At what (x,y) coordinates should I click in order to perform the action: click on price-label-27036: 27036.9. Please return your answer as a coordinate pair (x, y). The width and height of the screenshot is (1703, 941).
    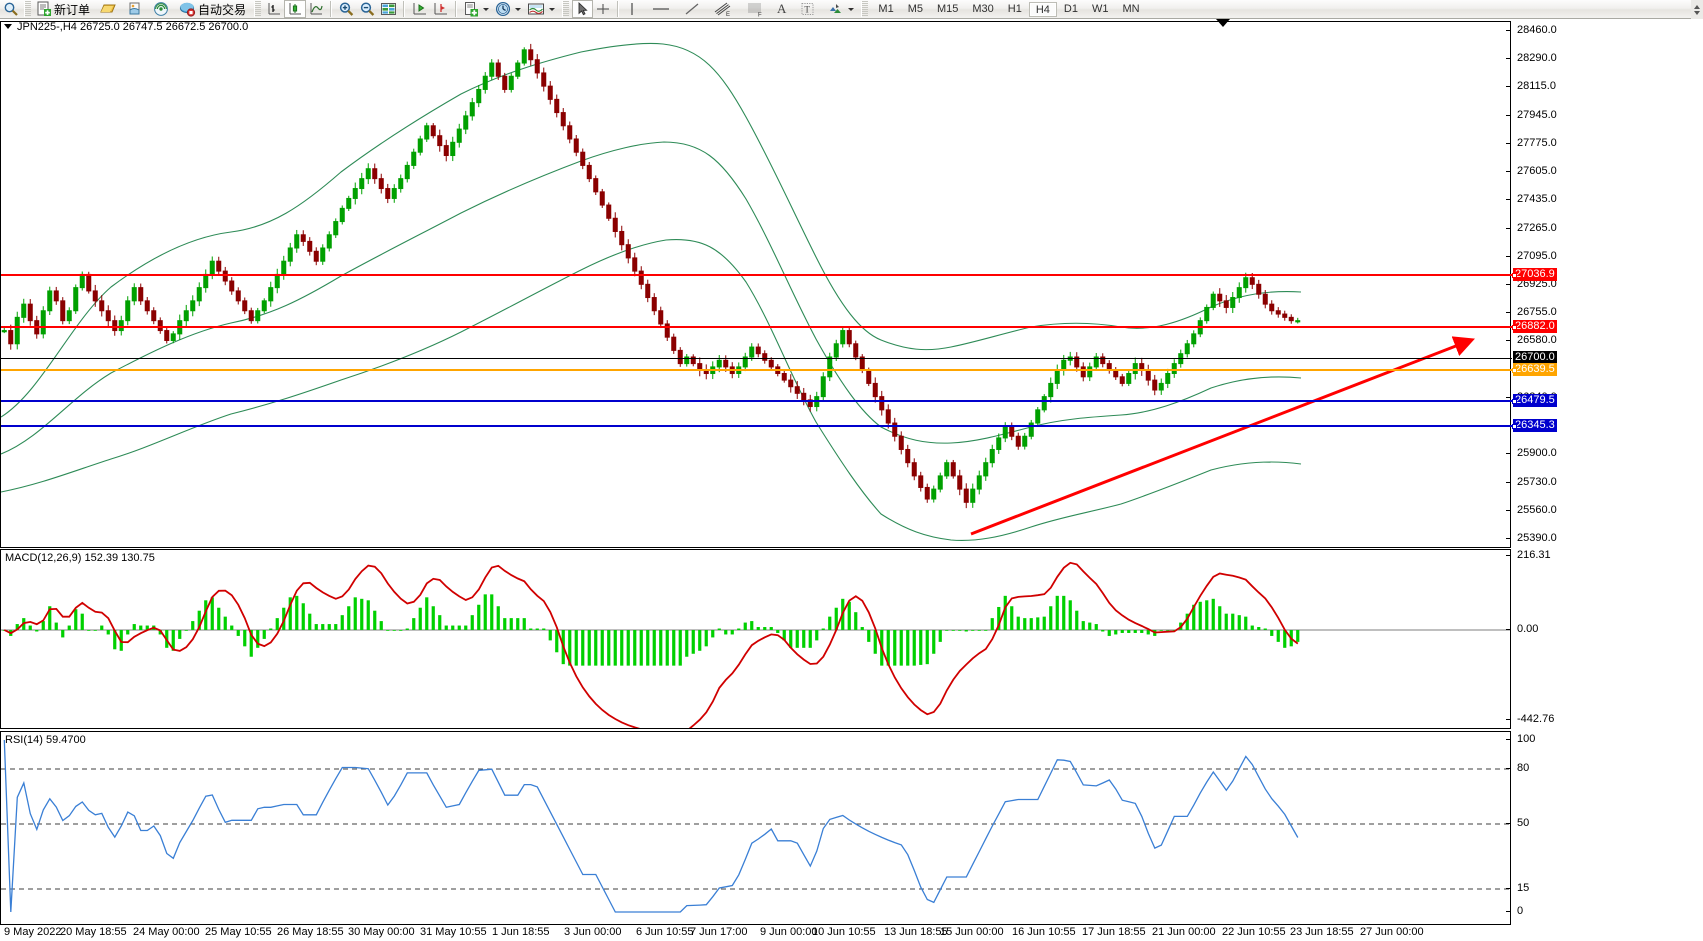
    Looking at the image, I should click on (1535, 274).